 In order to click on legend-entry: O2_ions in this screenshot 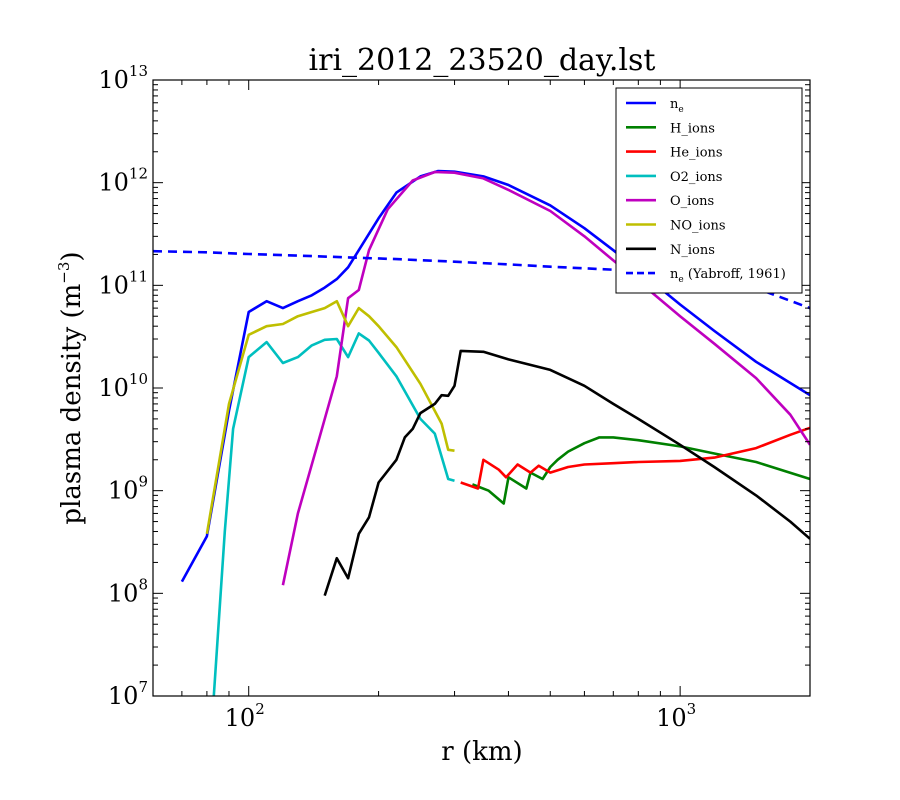, I will do `click(696, 177)`.